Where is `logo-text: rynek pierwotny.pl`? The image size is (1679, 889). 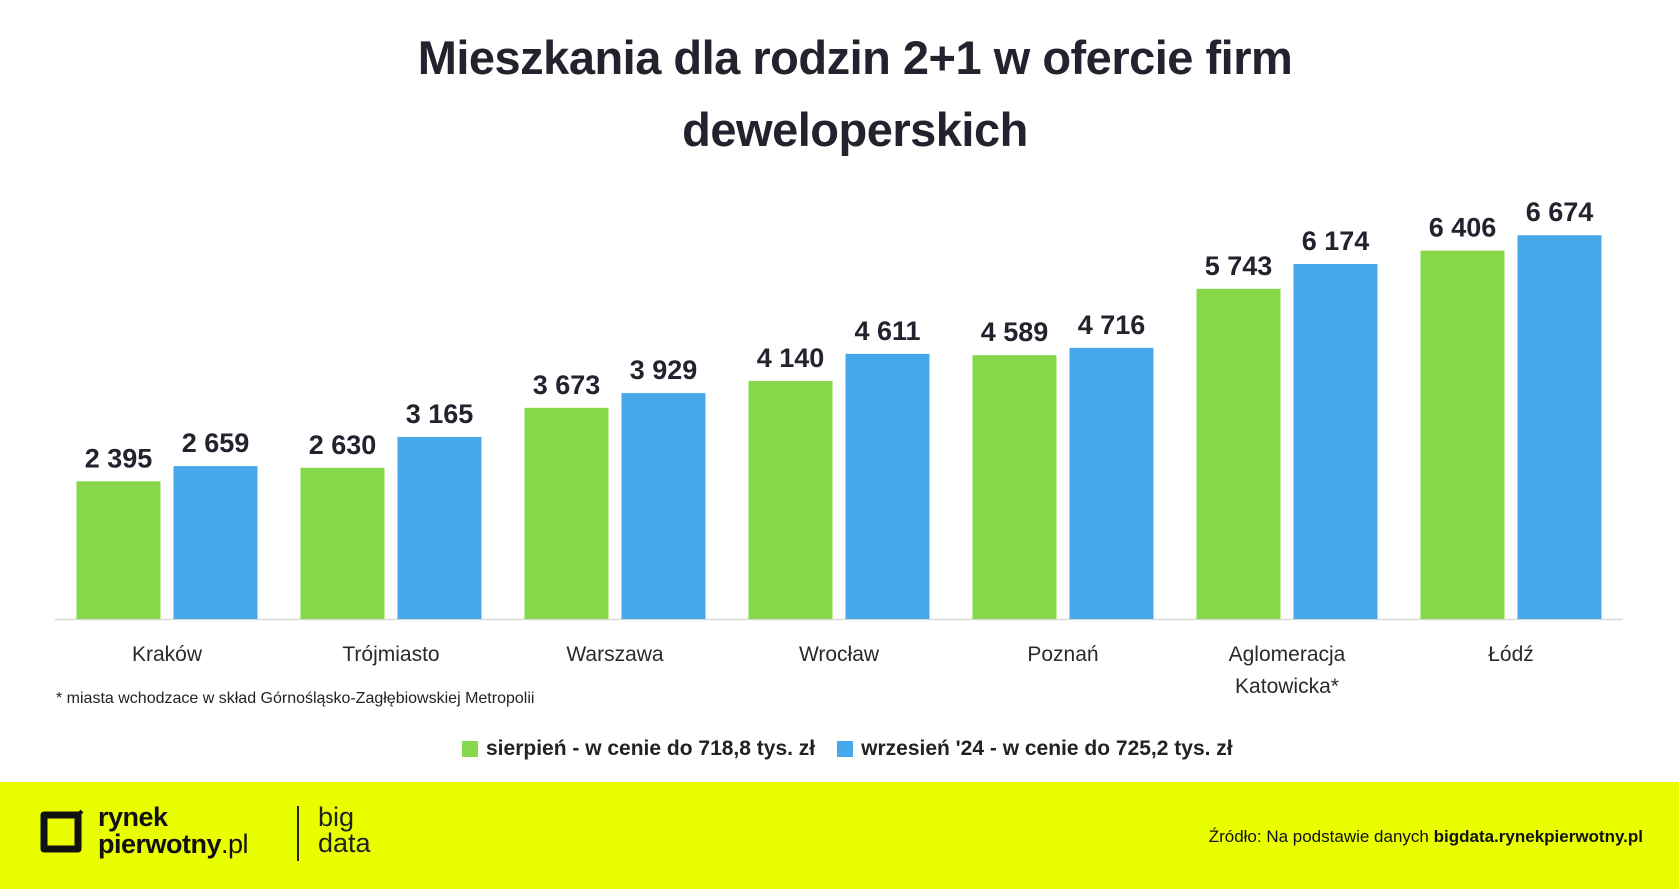
logo-text: rynek pierwotny.pl is located at coordinates (173, 830).